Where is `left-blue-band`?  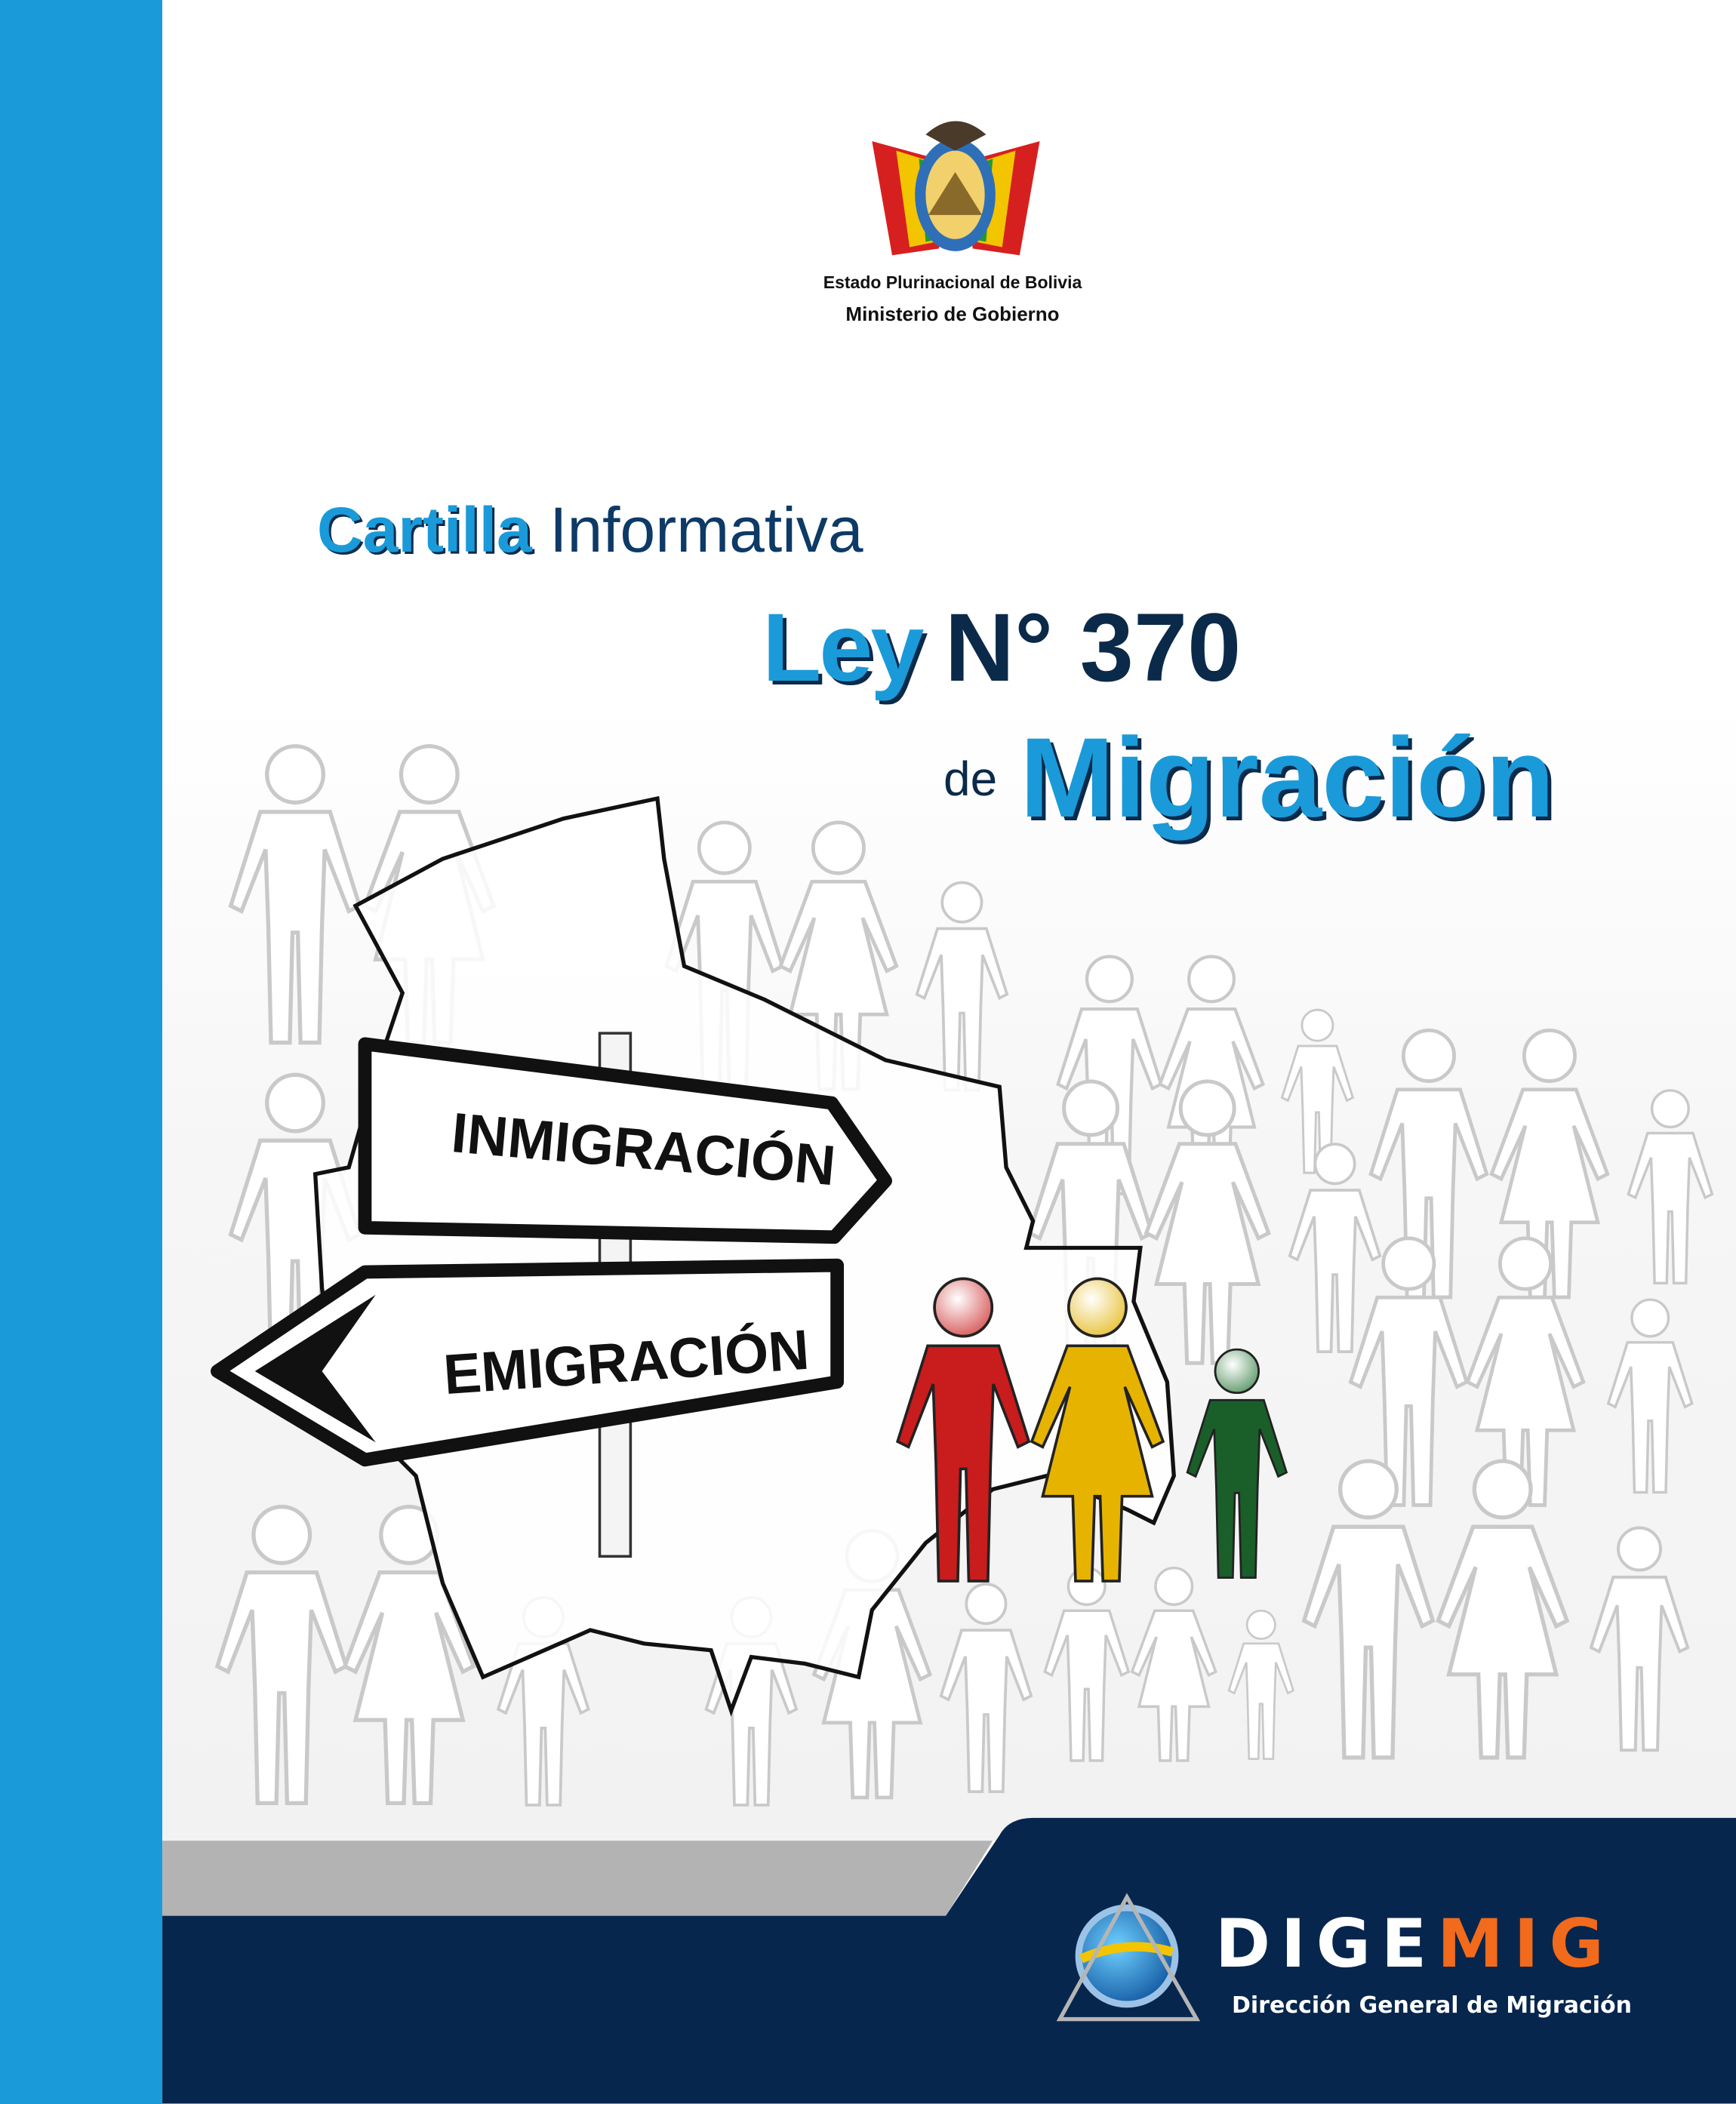
left-blue-band is located at coordinates (81, 1052).